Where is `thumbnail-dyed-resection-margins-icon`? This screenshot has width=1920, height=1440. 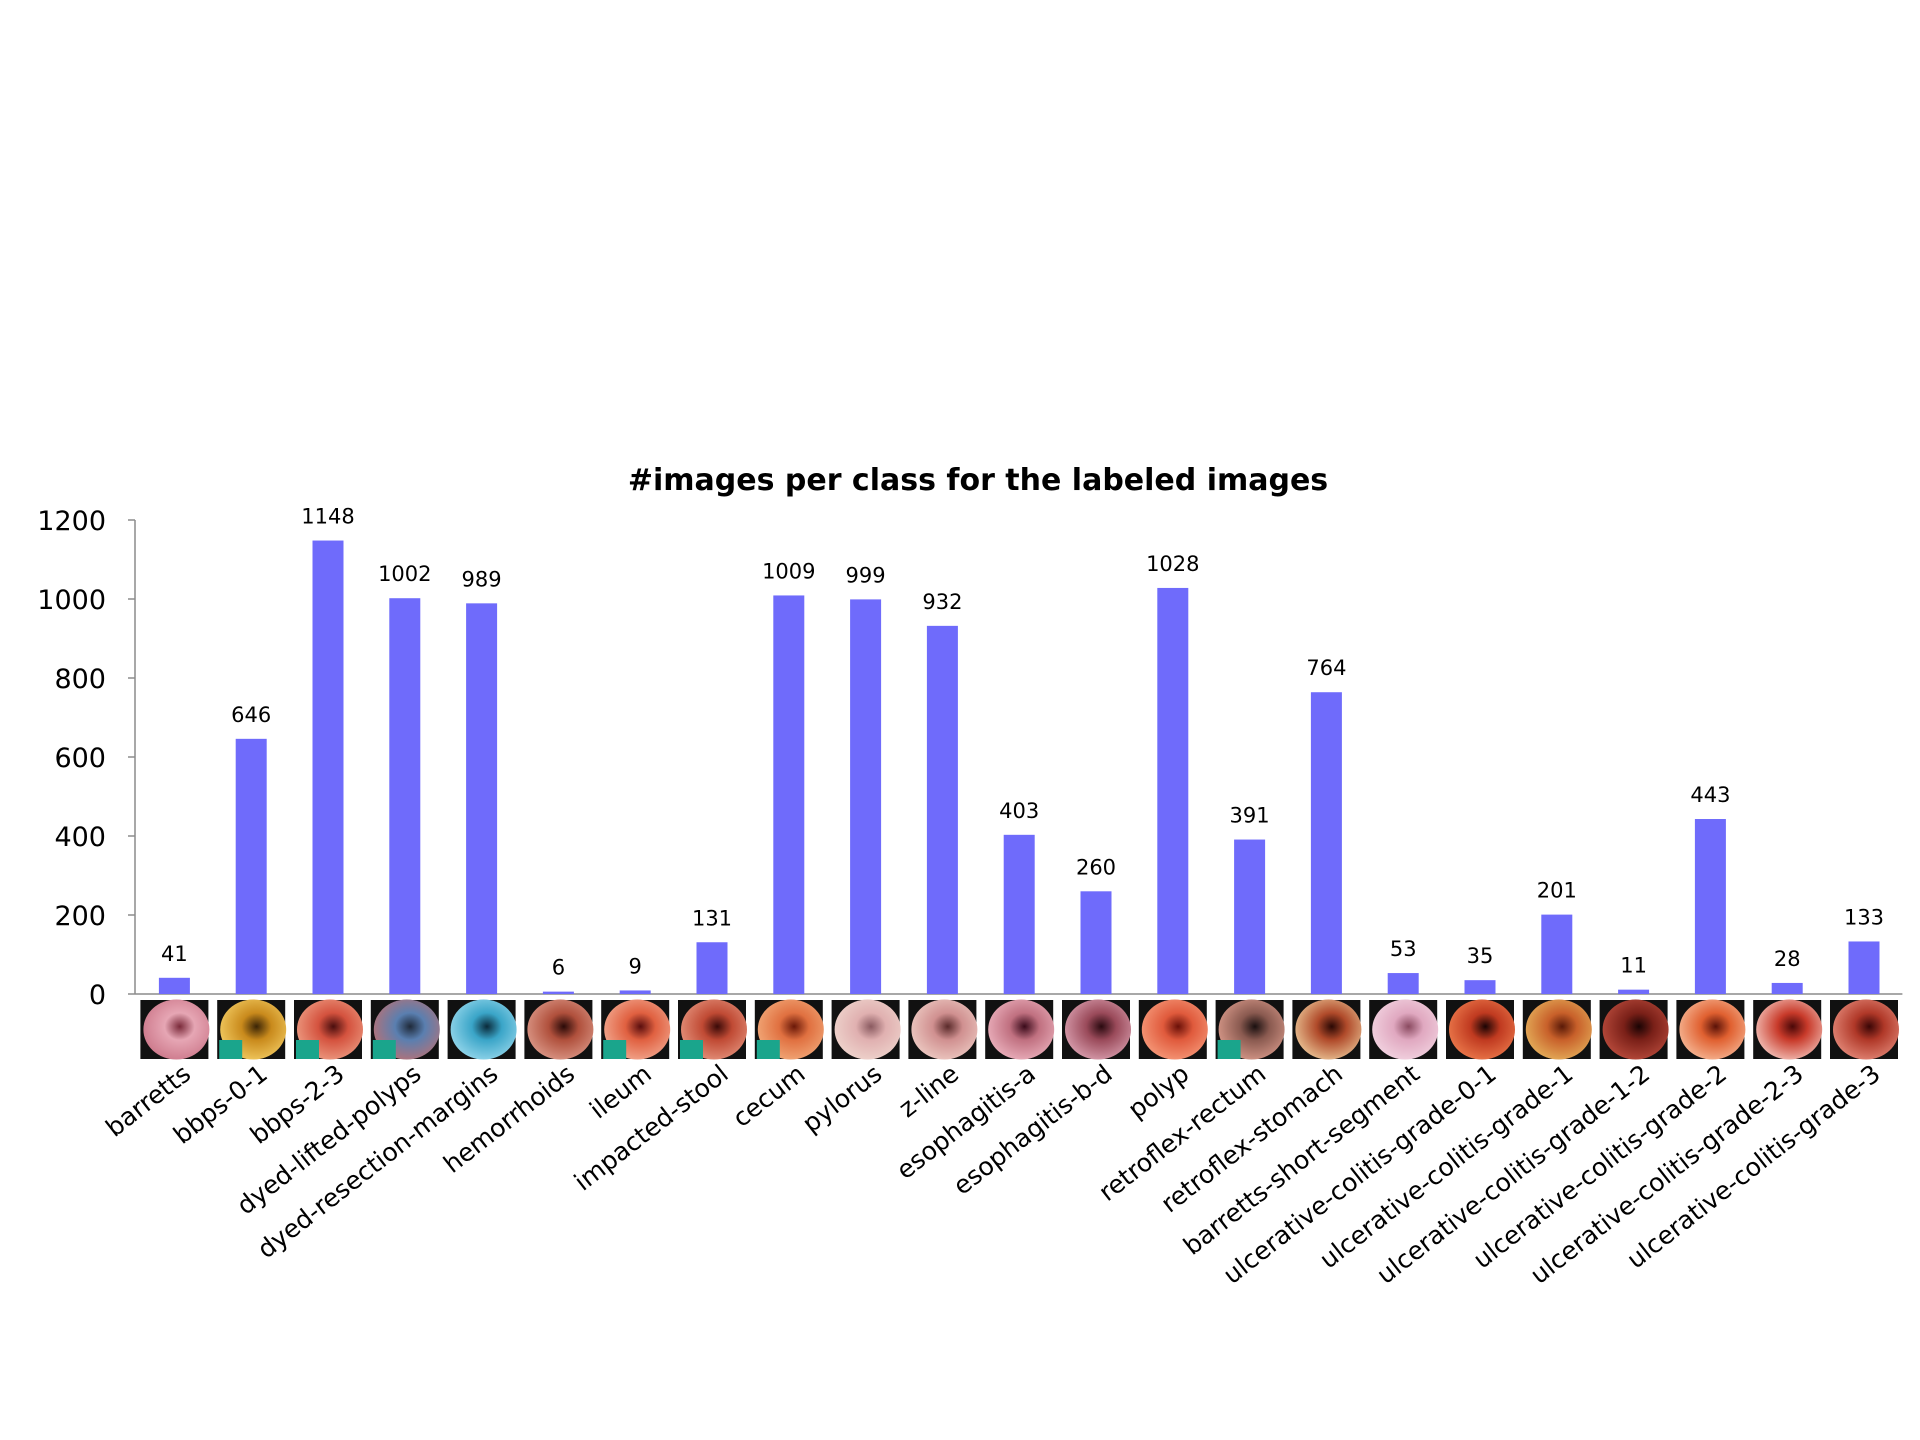 thumbnail-dyed-resection-margins-icon is located at coordinates (482, 1029).